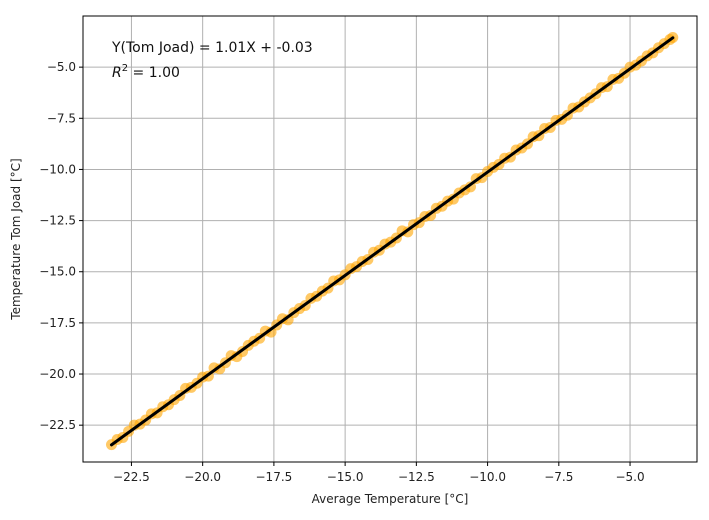 Image resolution: width=709 pixels, height=520 pixels. Describe the element at coordinates (57, 169) in the screenshot. I see `y-tick-label: −10.0` at that location.